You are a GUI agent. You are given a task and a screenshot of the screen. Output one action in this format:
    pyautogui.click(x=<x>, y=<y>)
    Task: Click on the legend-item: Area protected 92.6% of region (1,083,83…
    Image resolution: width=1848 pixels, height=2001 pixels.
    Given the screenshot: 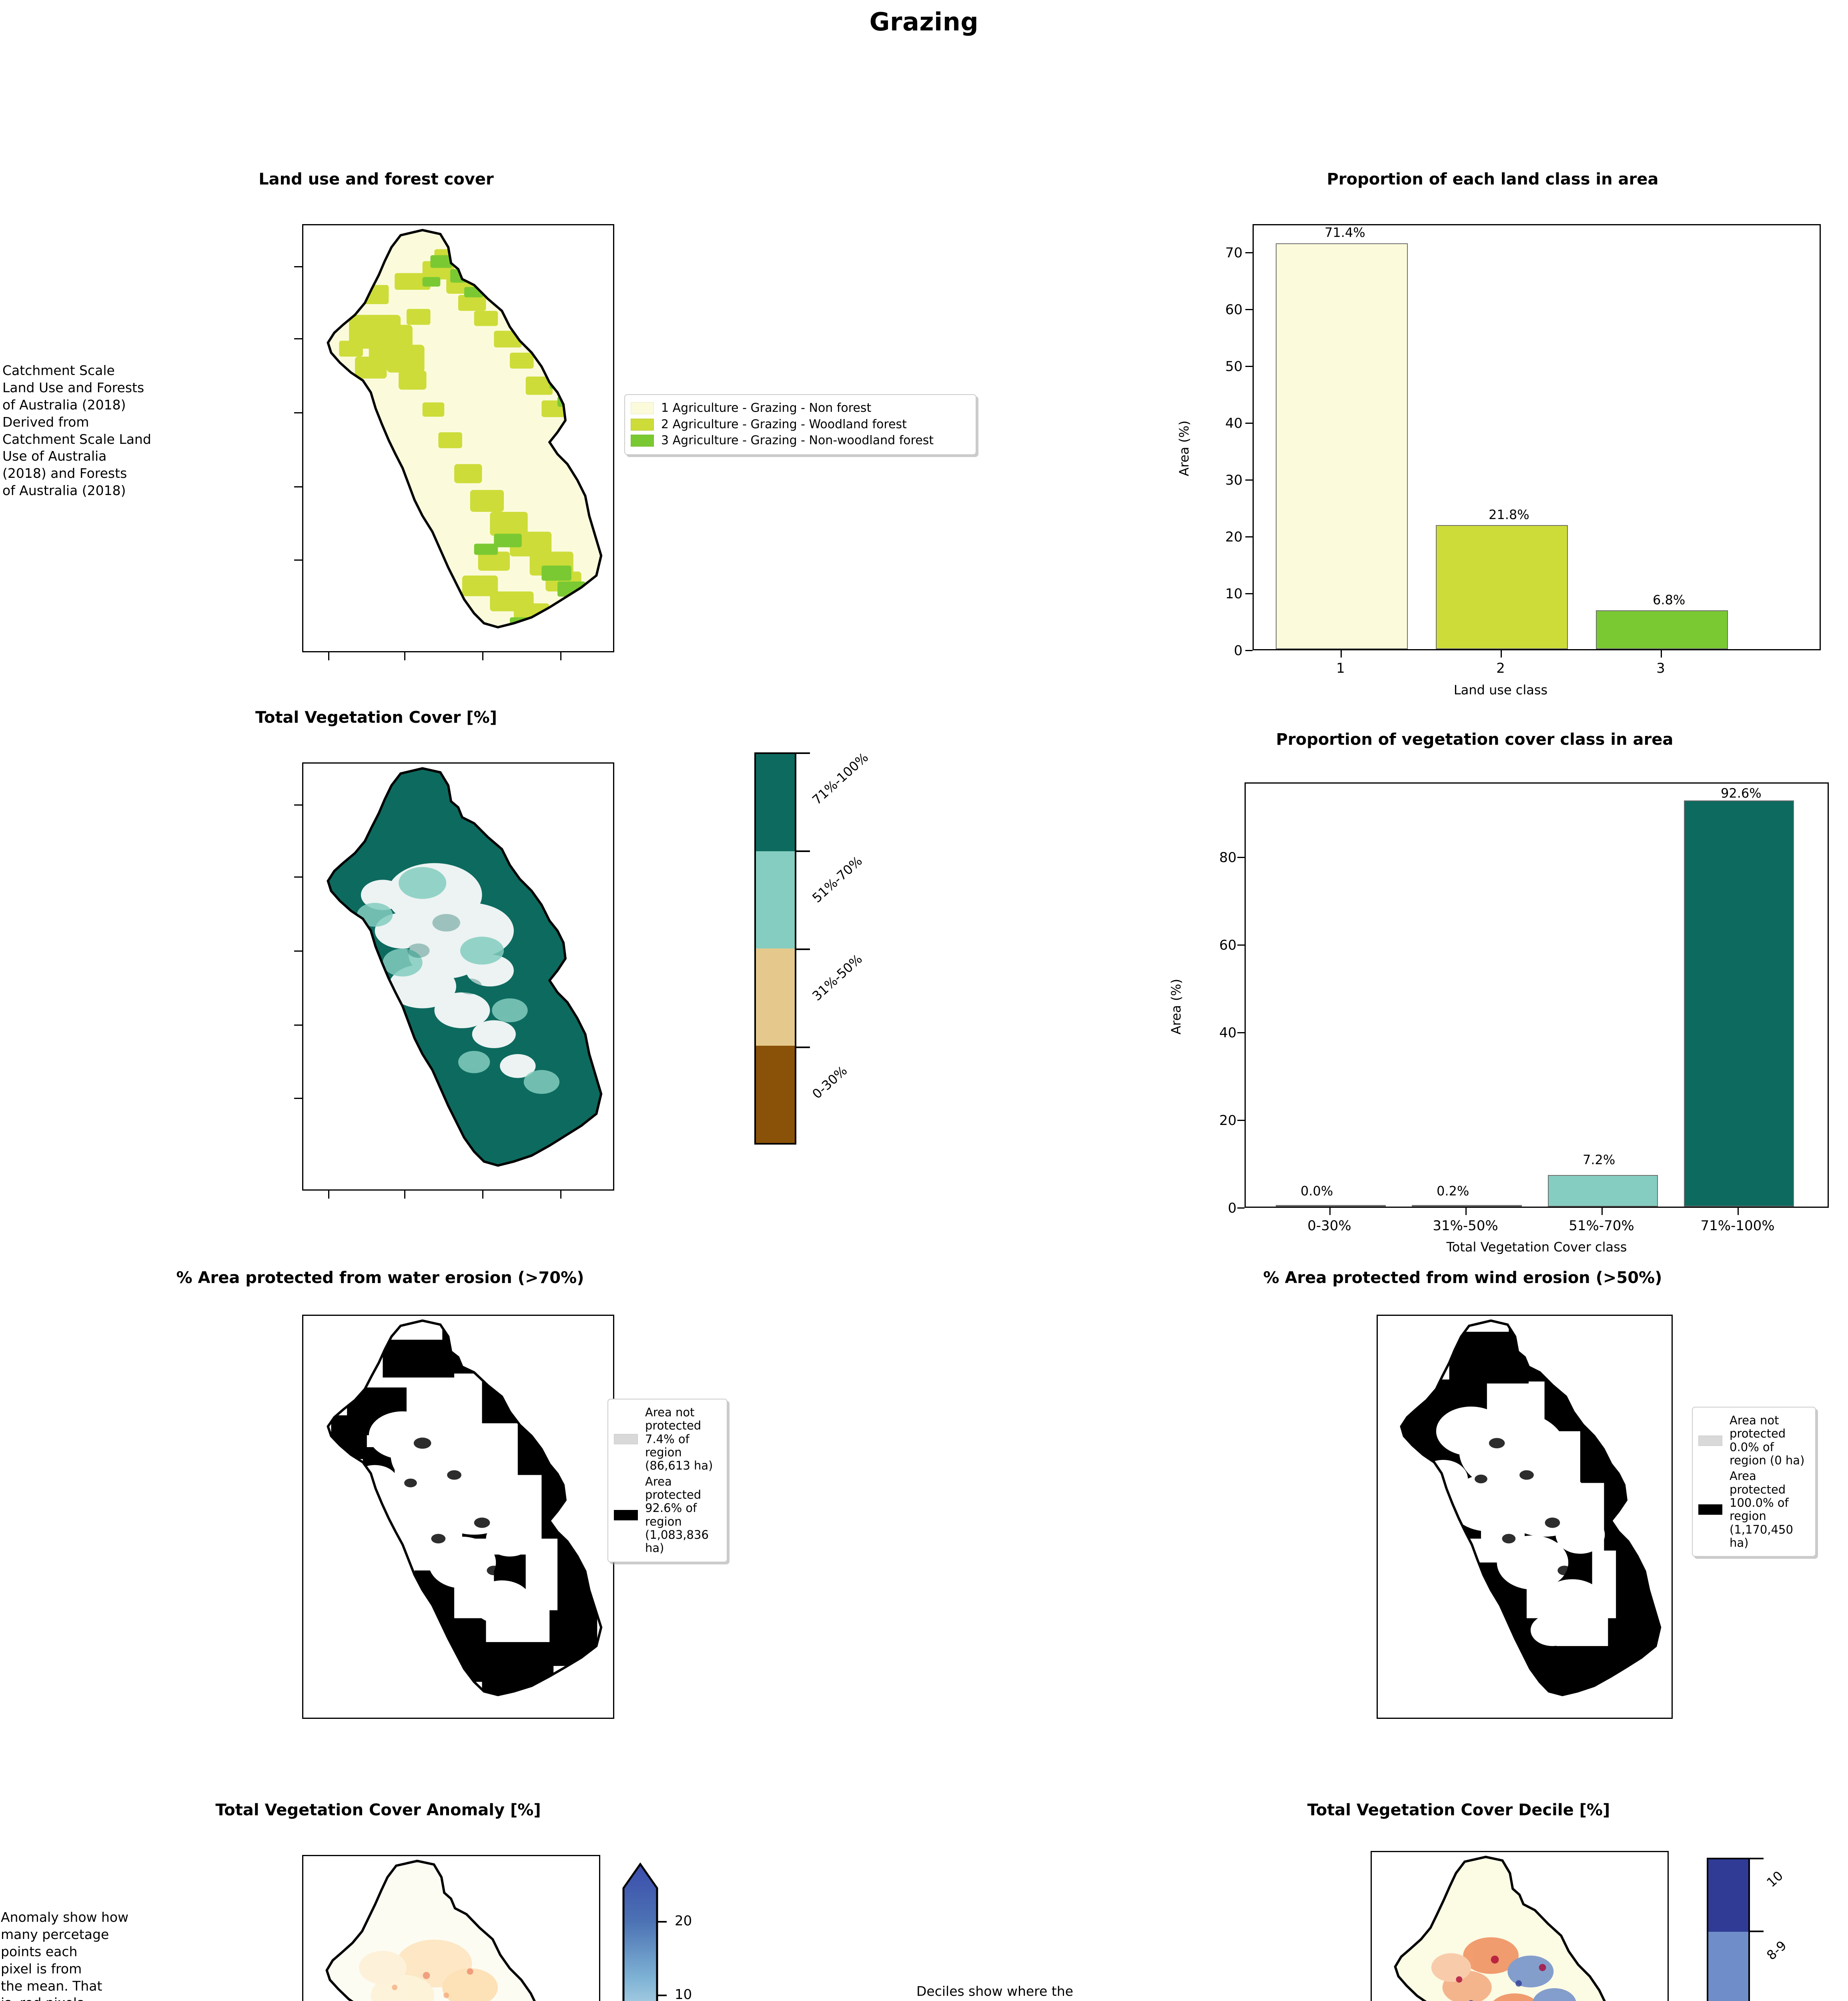 What is the action you would take?
    pyautogui.click(x=667, y=1515)
    